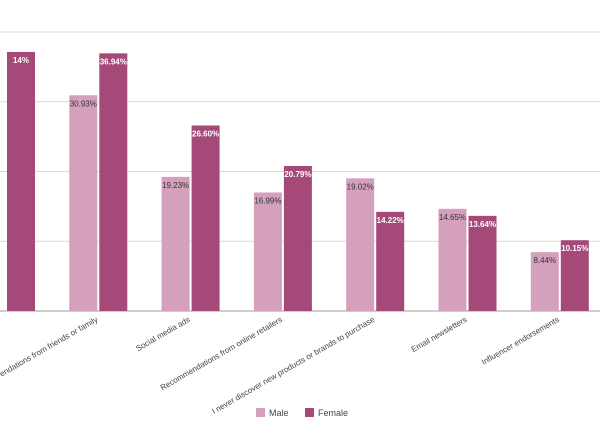 The width and height of the screenshot is (600, 431). What do you see at coordinates (175, 185) in the screenshot?
I see `data-label: 19.23%` at bounding box center [175, 185].